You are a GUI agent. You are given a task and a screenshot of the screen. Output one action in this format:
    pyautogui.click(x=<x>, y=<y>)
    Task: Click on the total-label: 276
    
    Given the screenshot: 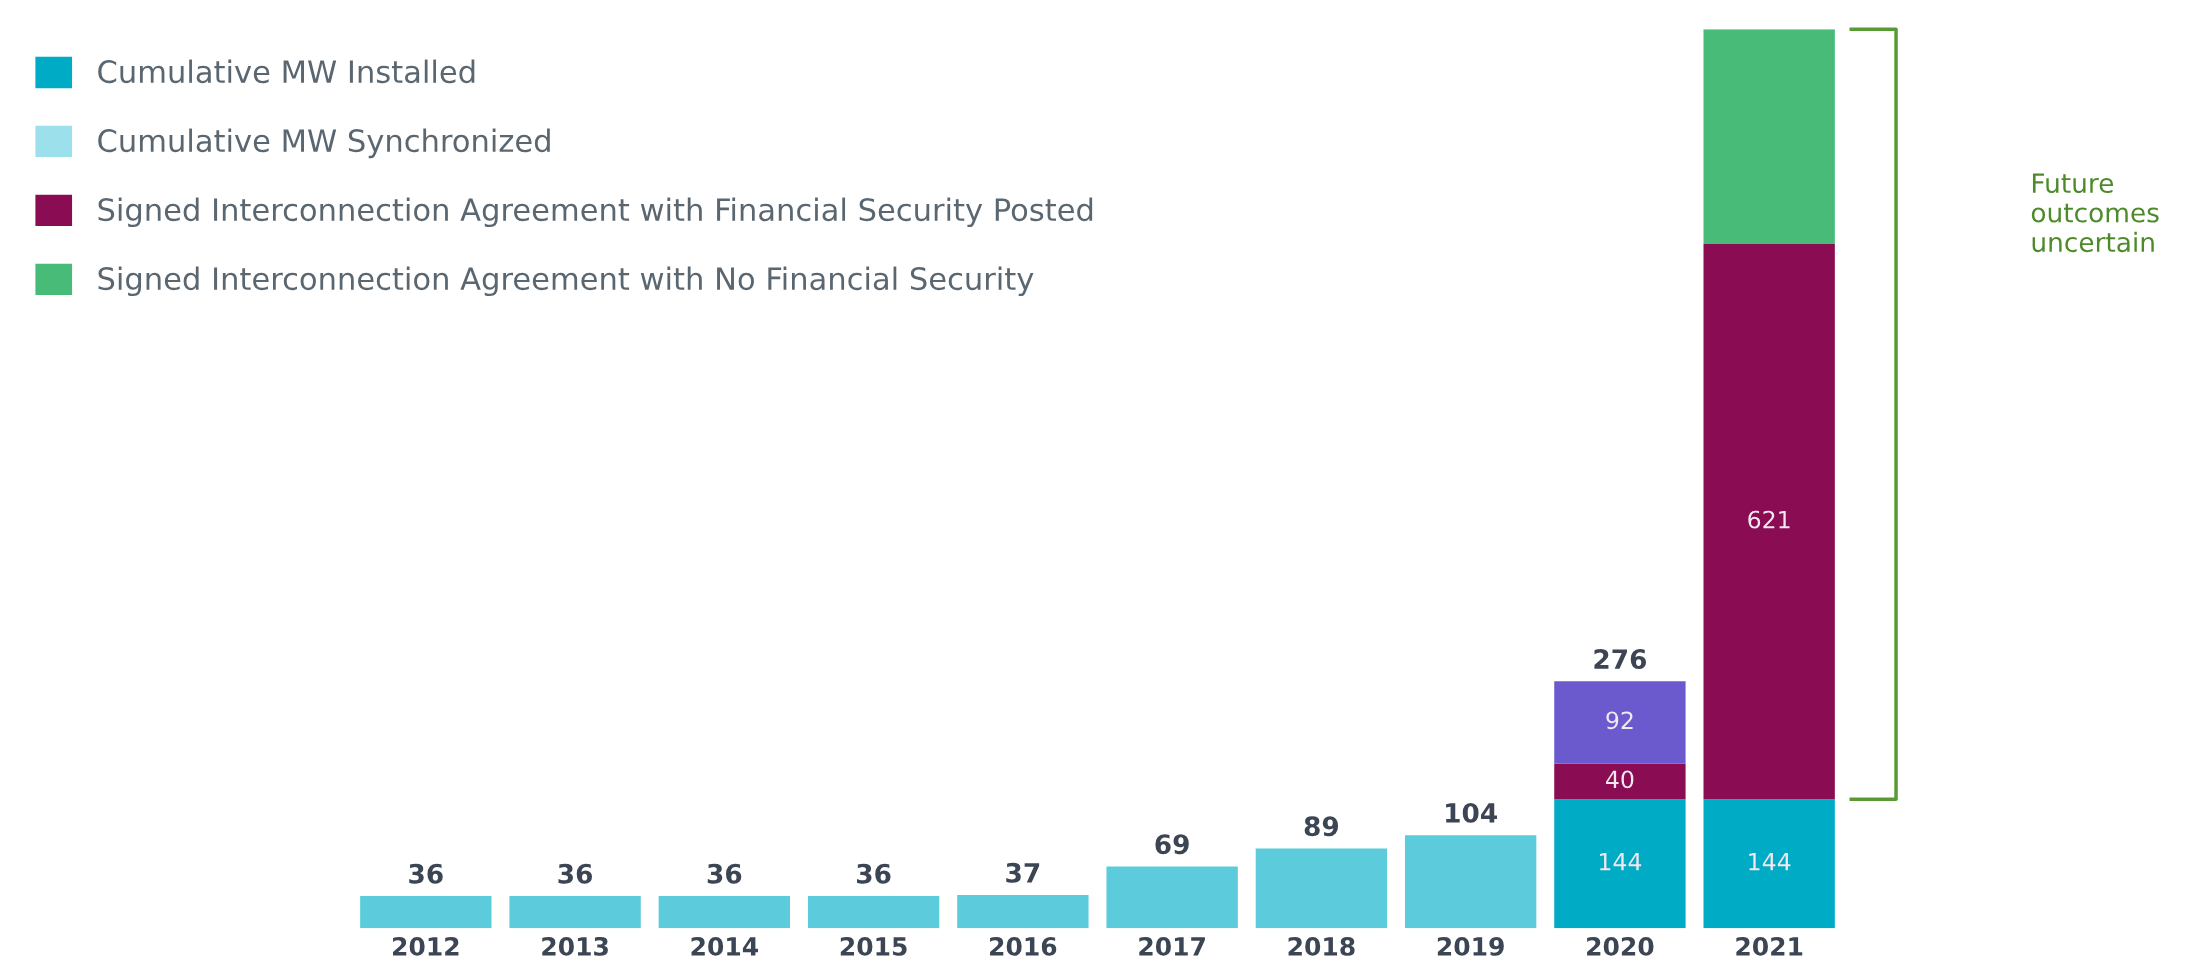 What is the action you would take?
    pyautogui.click(x=1620, y=659)
    